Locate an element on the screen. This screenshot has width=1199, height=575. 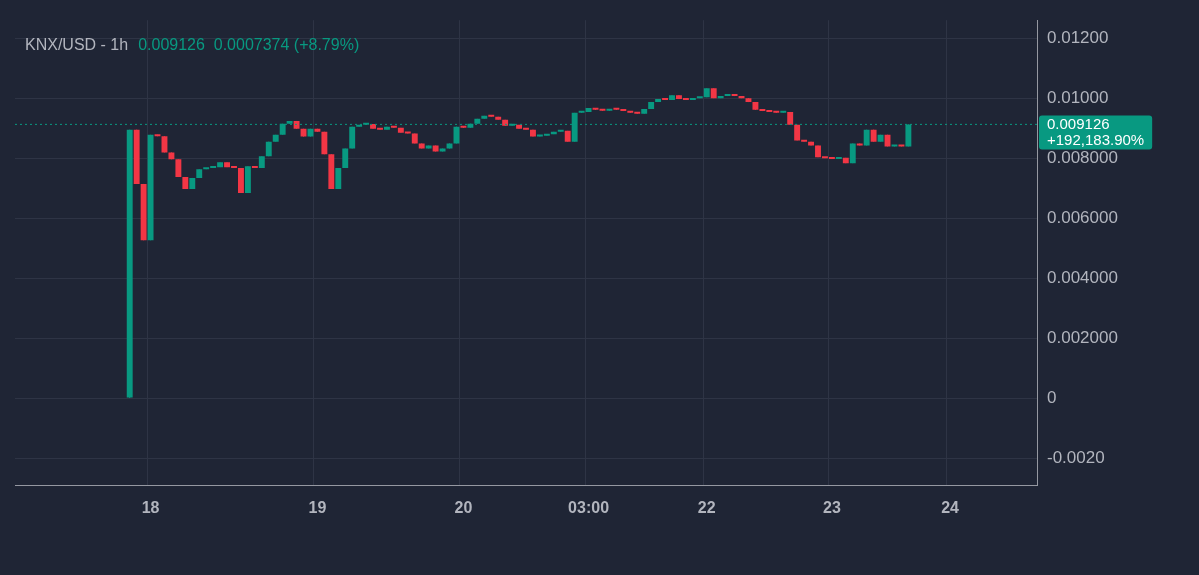
x-tick-label: 22 is located at coordinates (706, 508).